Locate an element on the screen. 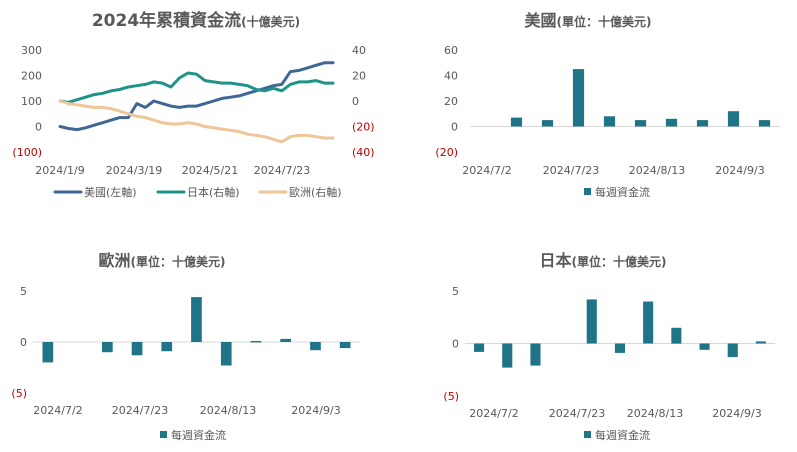  right-axis-tick-label: 0 is located at coordinates (355, 101).